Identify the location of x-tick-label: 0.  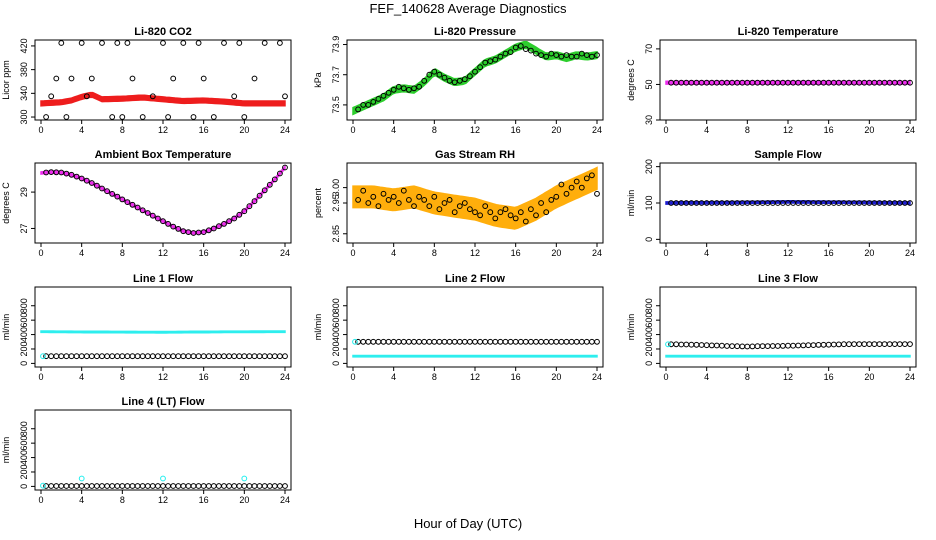
(665, 130).